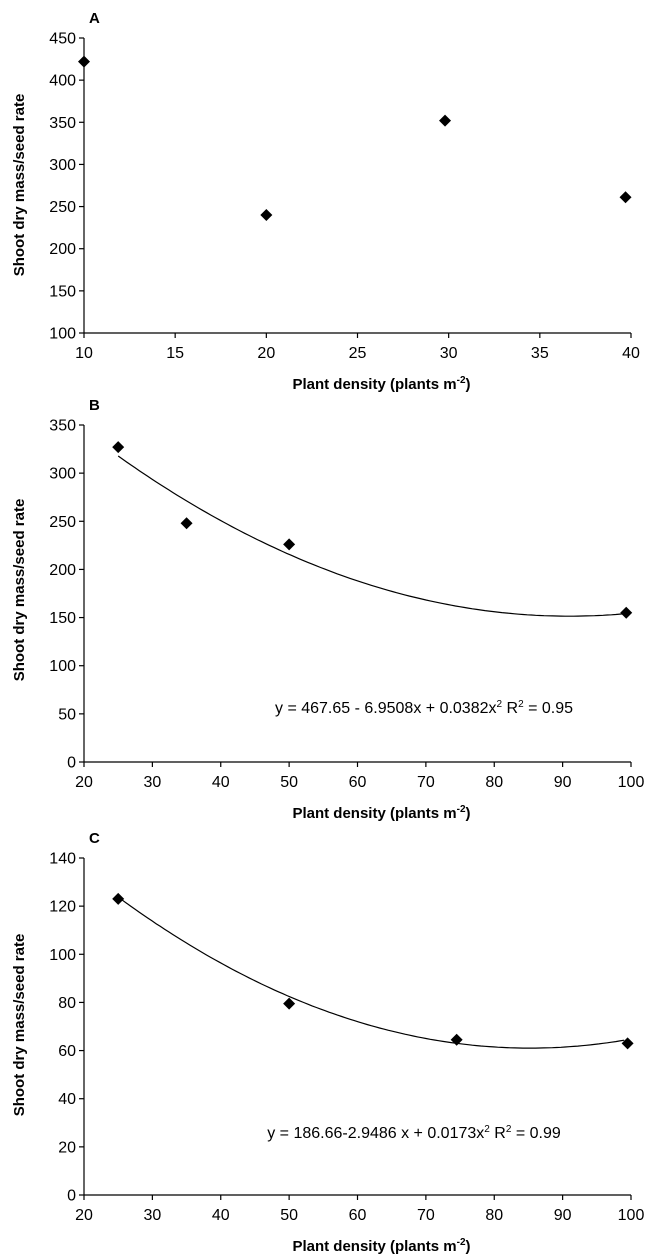 The width and height of the screenshot is (655, 1254). Describe the element at coordinates (94, 405) in the screenshot. I see `panel-label: B` at that location.